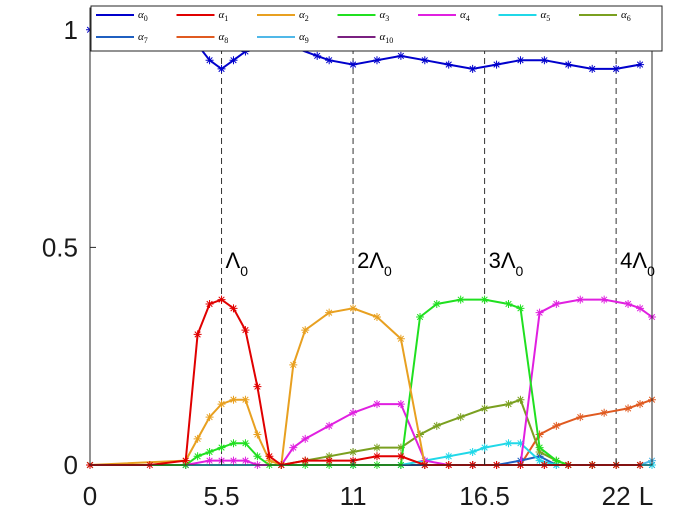  Describe the element at coordinates (646, 496) in the screenshot. I see `x-axis-label: L` at that location.